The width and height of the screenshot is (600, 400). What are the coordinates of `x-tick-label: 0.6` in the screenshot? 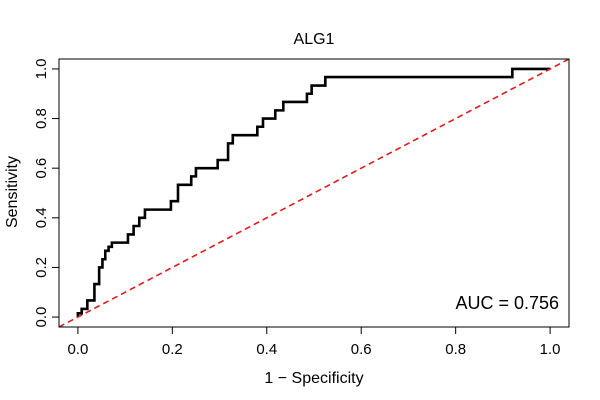 It's located at (361, 349).